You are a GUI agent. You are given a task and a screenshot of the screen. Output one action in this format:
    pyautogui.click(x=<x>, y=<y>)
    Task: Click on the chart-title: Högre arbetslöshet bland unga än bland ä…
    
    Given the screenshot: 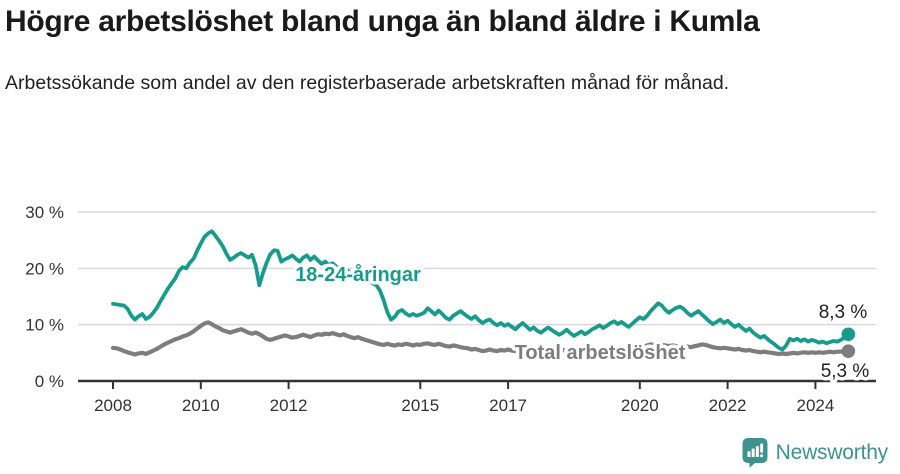 What is the action you would take?
    pyautogui.click(x=382, y=21)
    